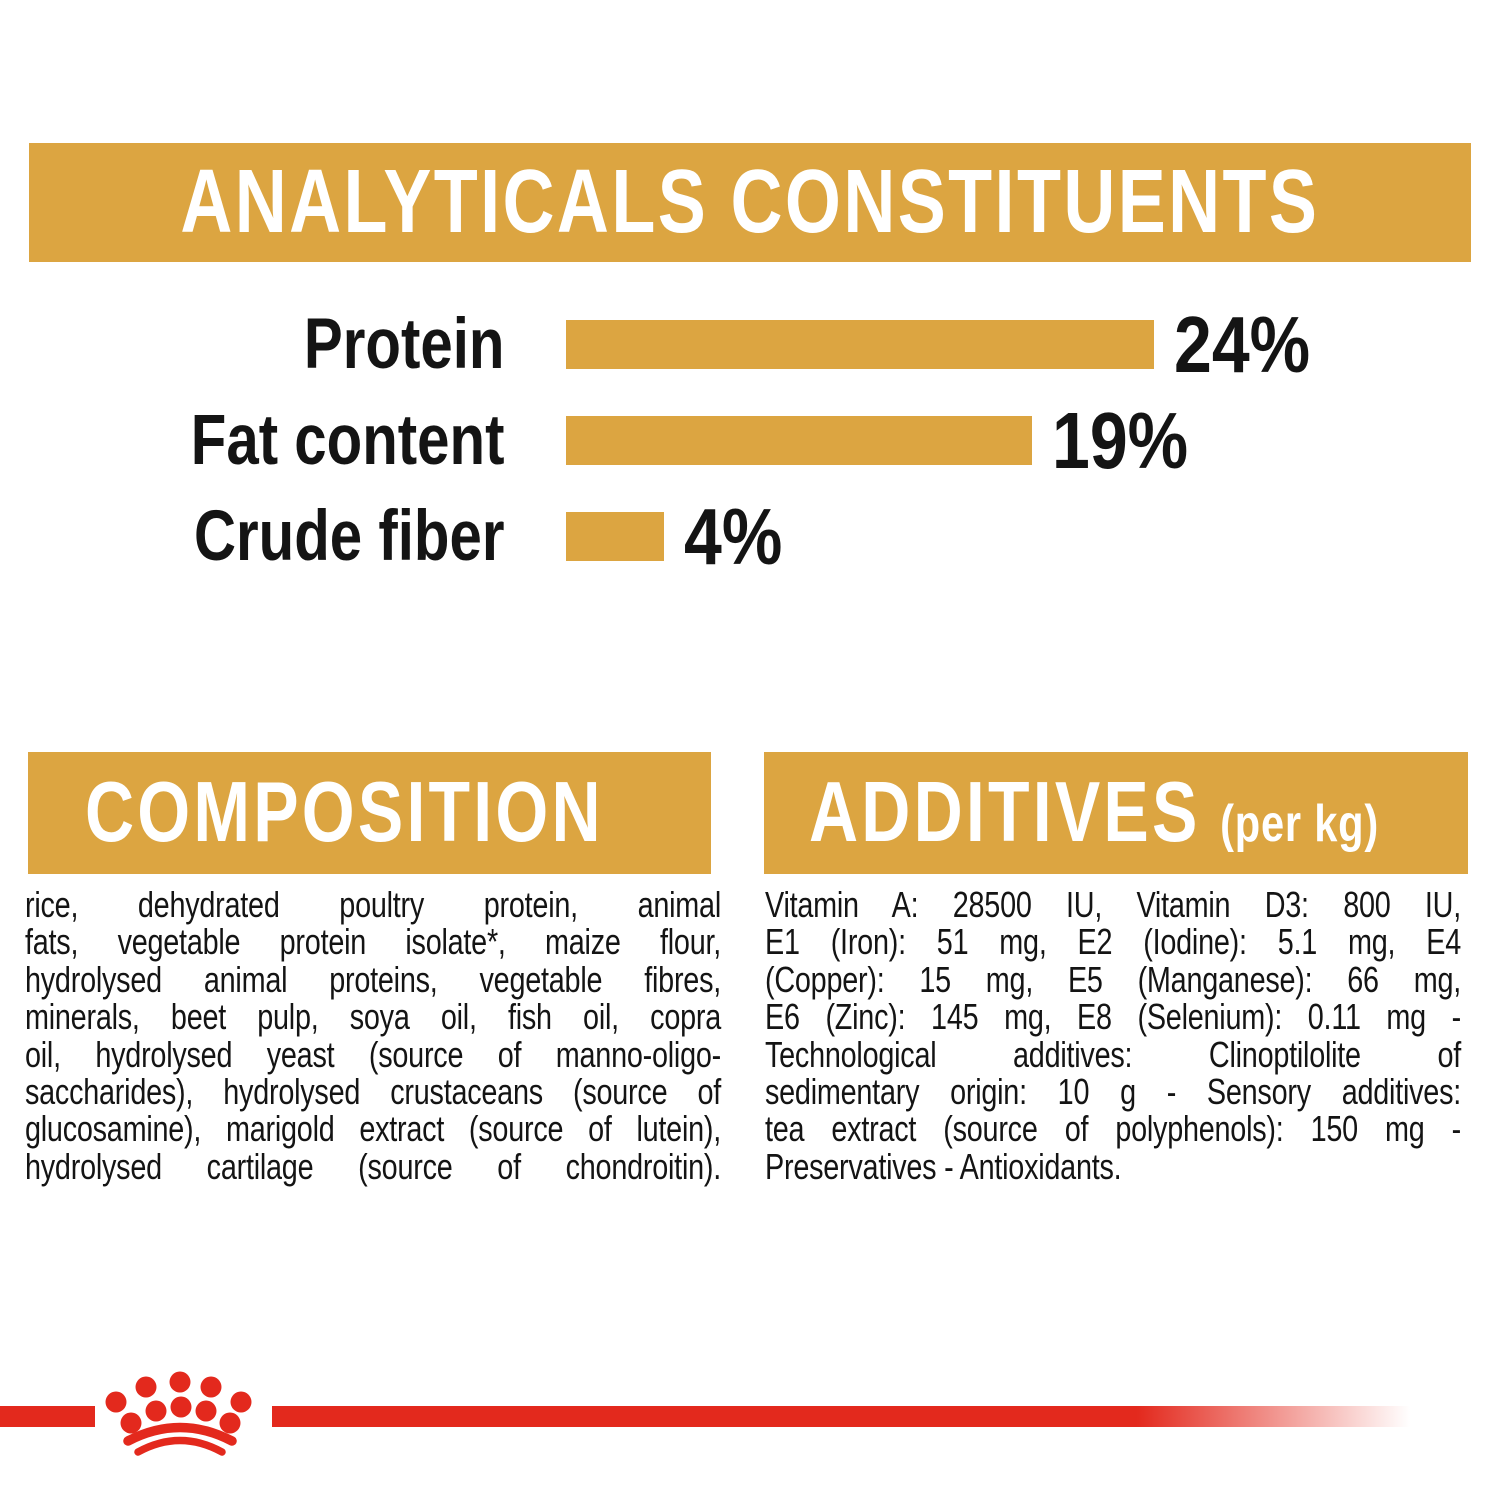 This screenshot has width=1500, height=1500. I want to click on additives-title: ADDITIVES, so click(1005, 812).